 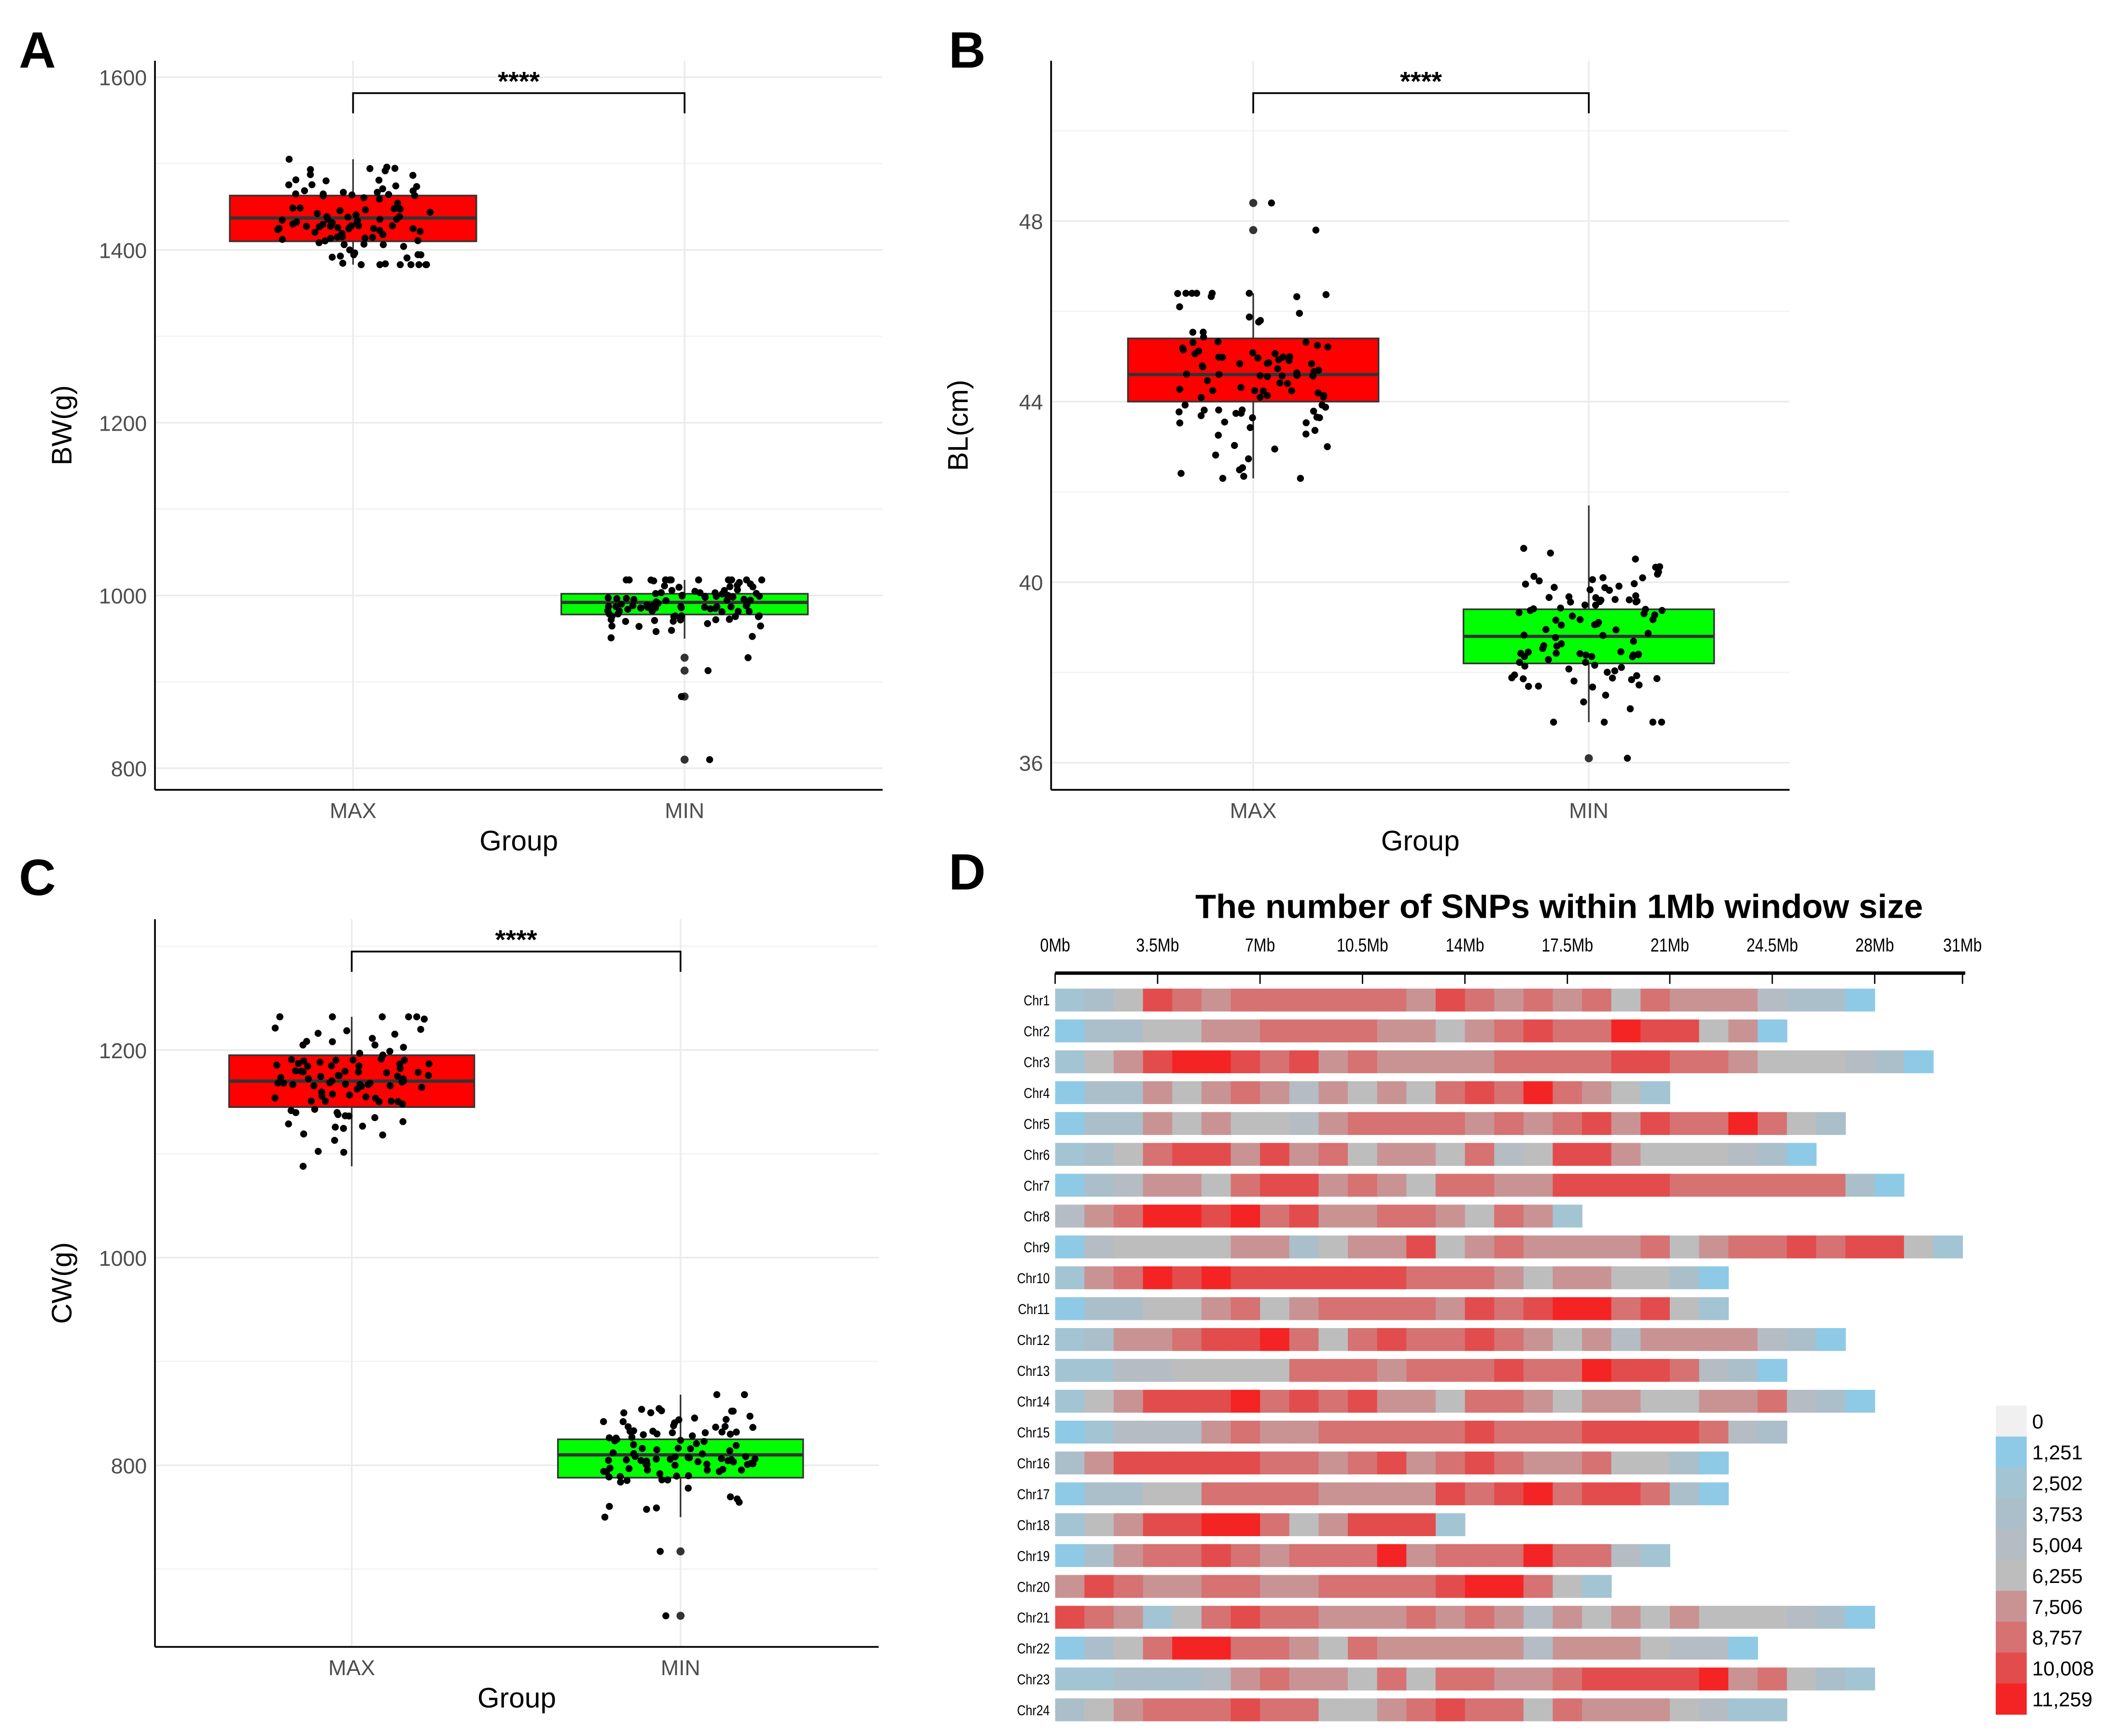 What do you see at coordinates (1033, 1494) in the screenshot?
I see `chromosome-label: Chr17` at bounding box center [1033, 1494].